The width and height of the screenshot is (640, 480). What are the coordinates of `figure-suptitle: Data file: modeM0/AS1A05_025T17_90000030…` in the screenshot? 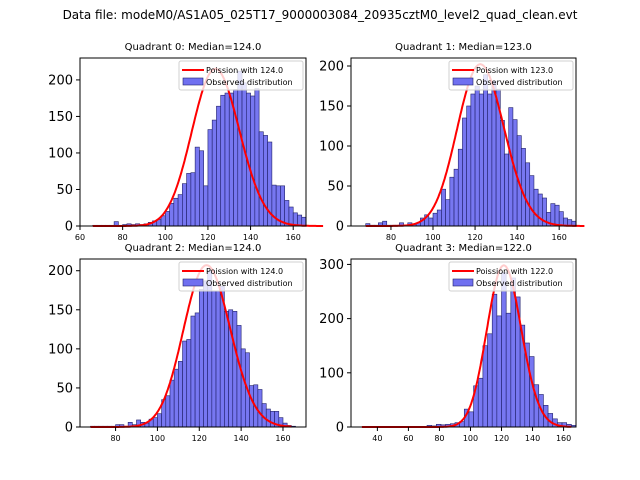 It's located at (320, 15).